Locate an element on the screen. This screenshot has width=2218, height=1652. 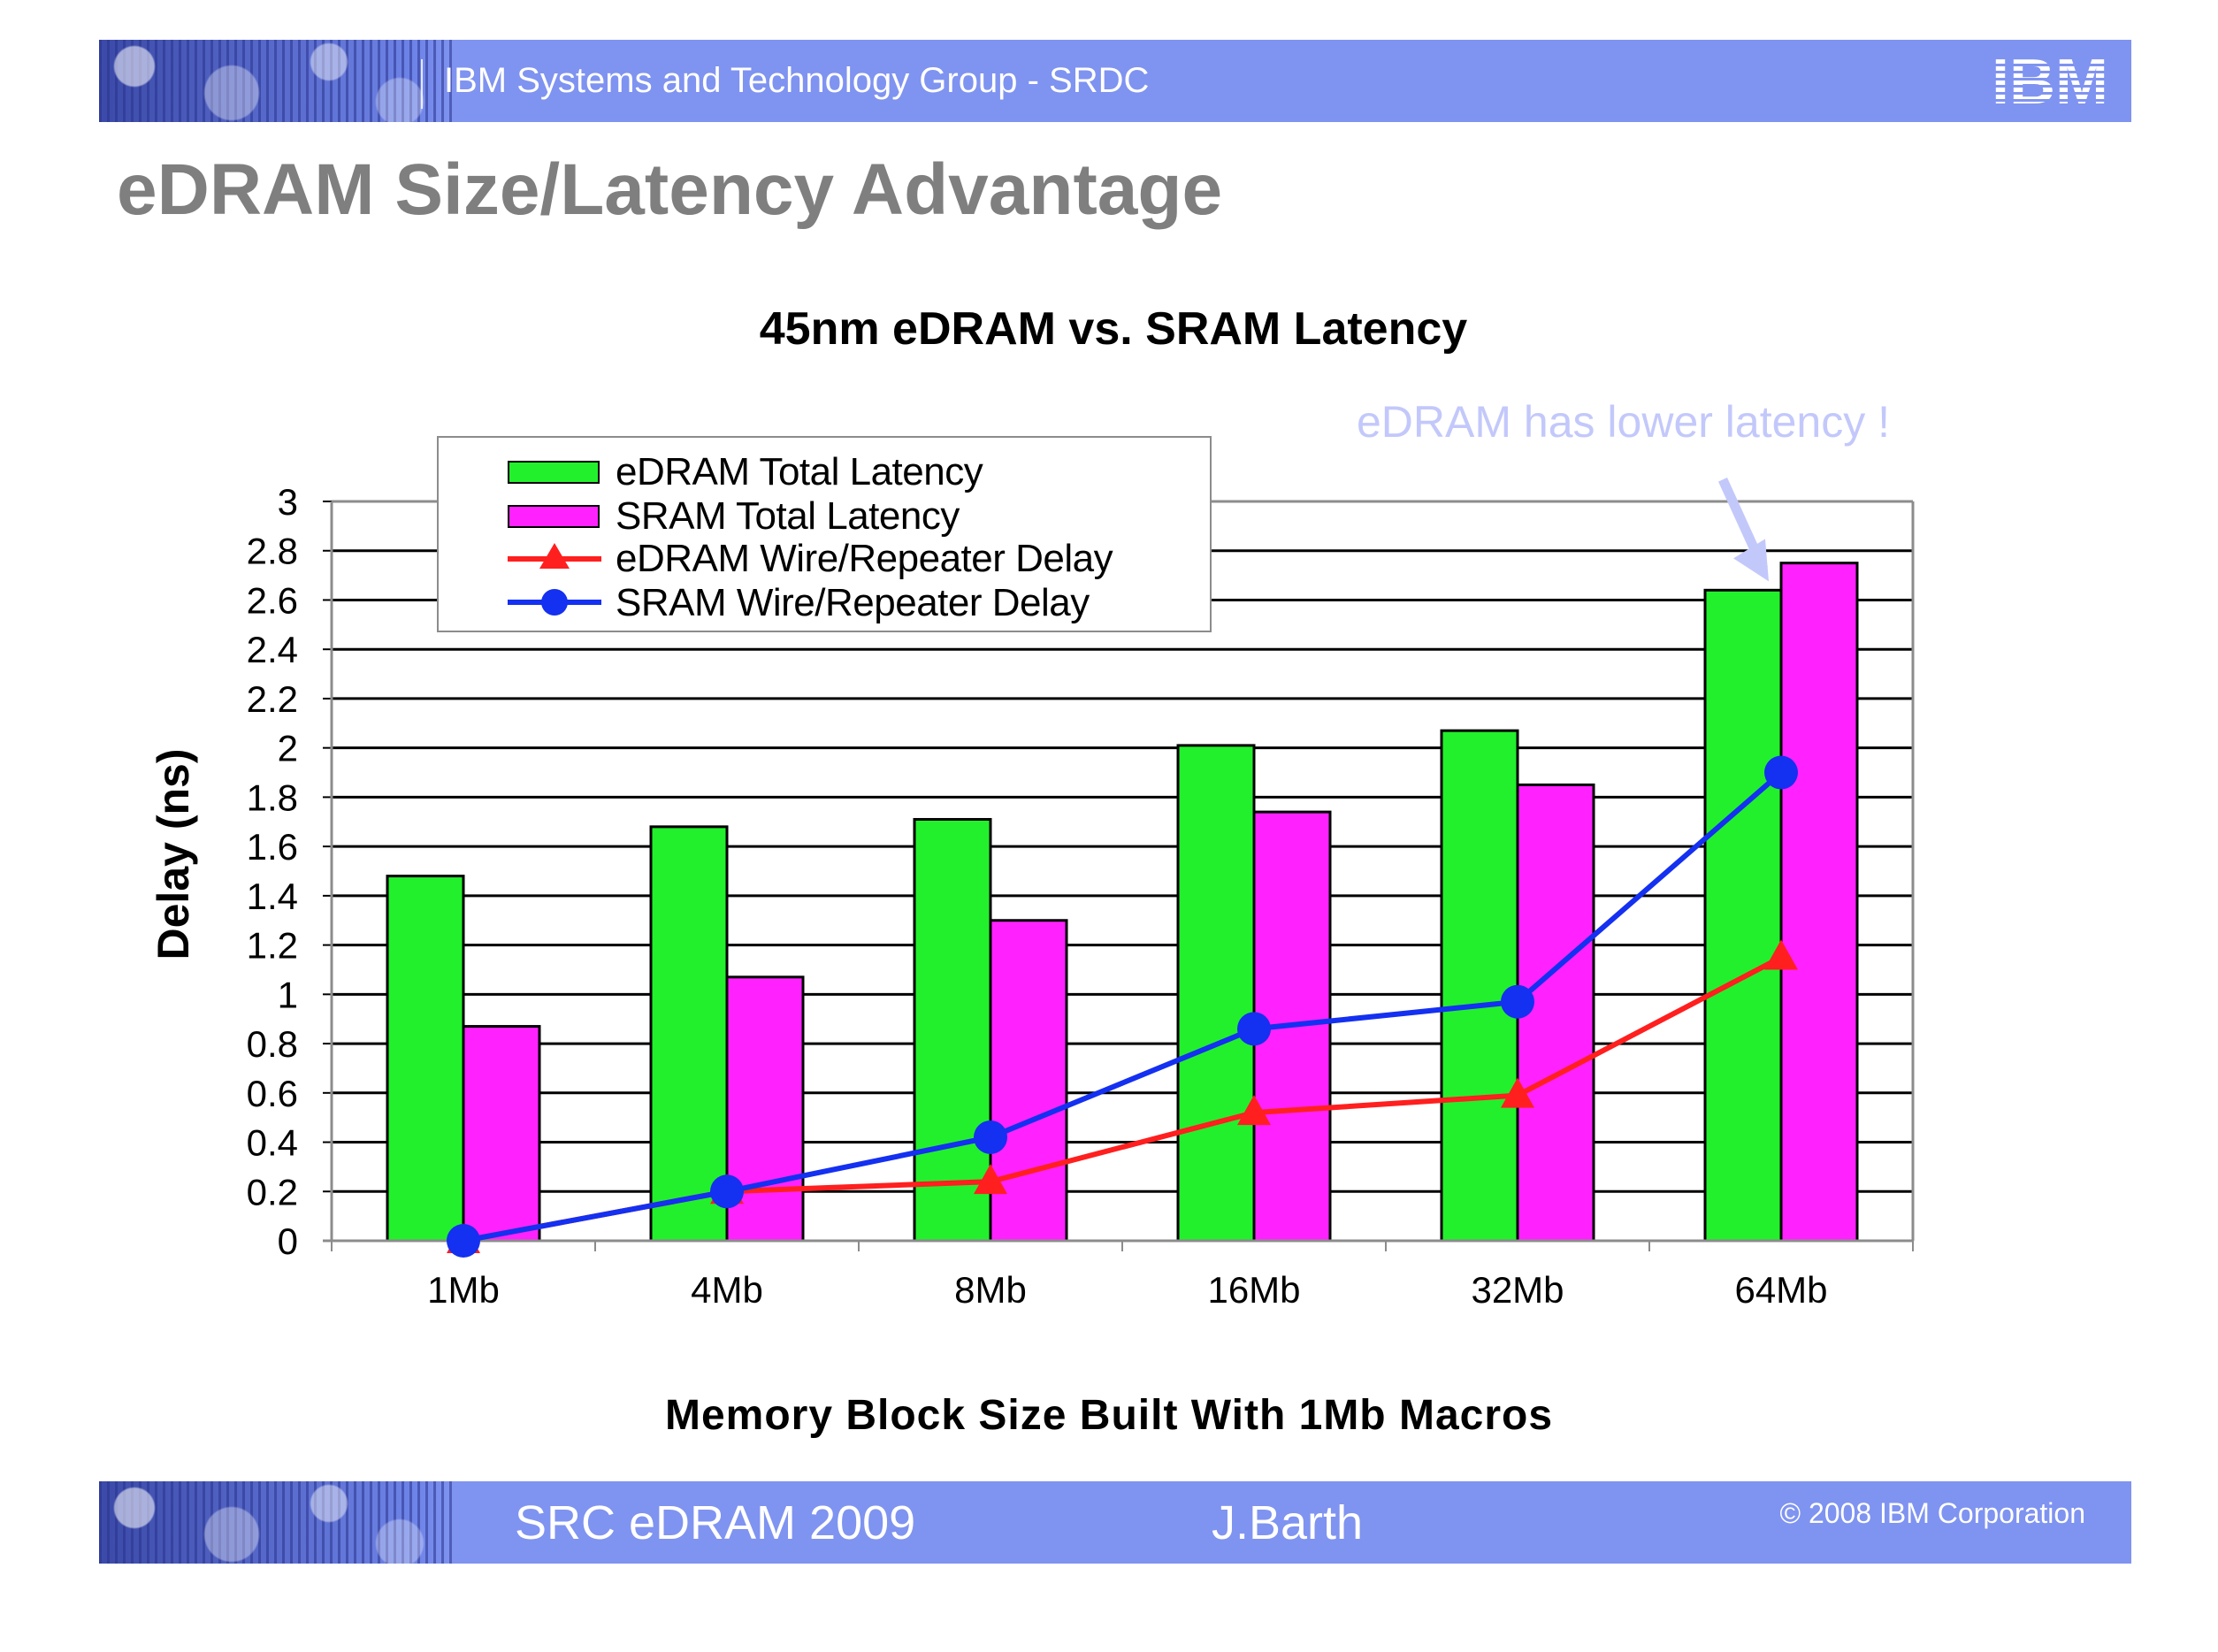
banner-divider is located at coordinates (422, 84).